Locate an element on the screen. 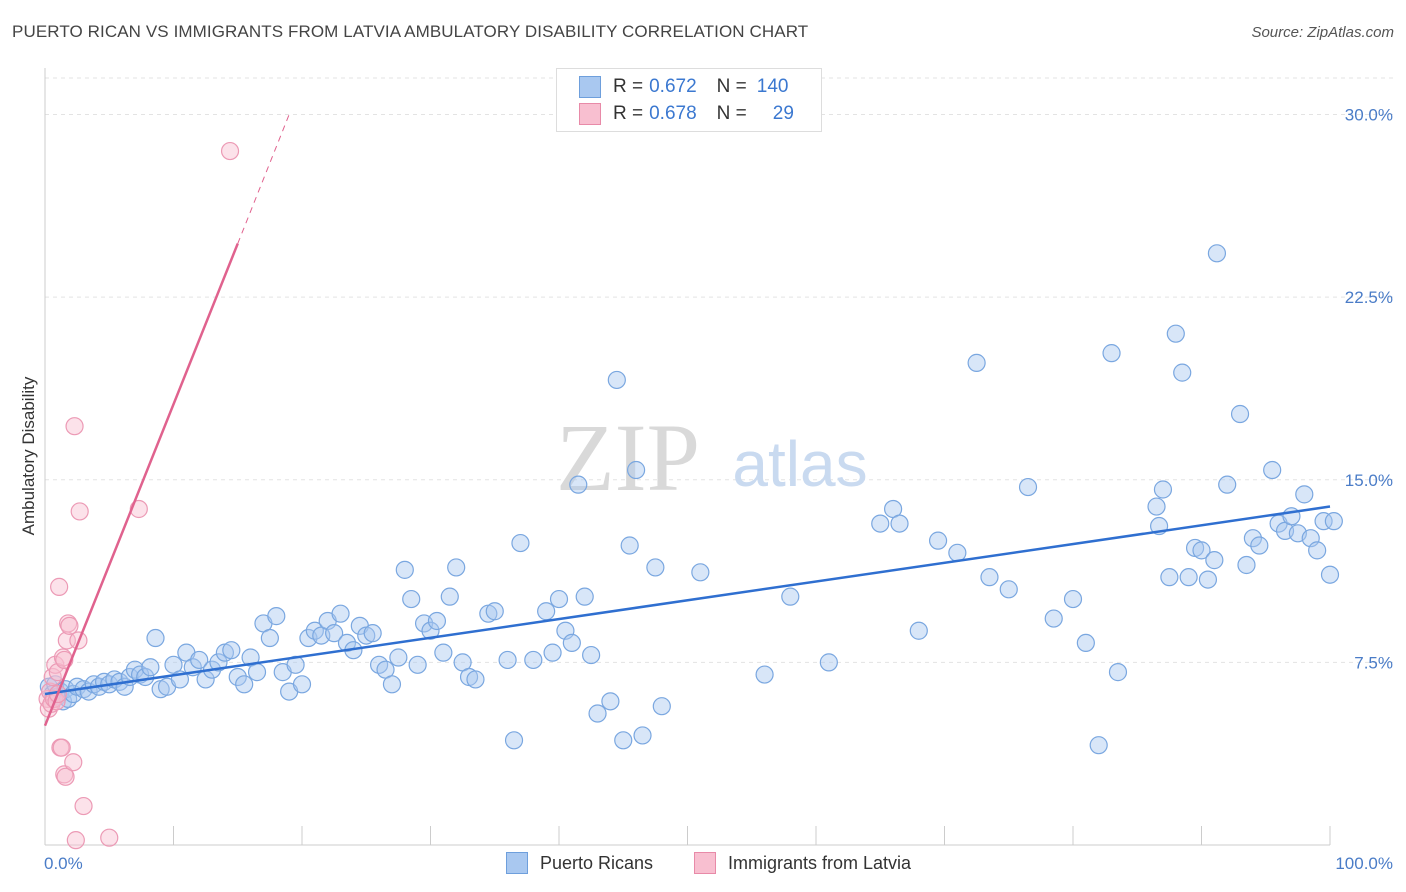  trend-line-latvia-extension is located at coordinates (263, 179).